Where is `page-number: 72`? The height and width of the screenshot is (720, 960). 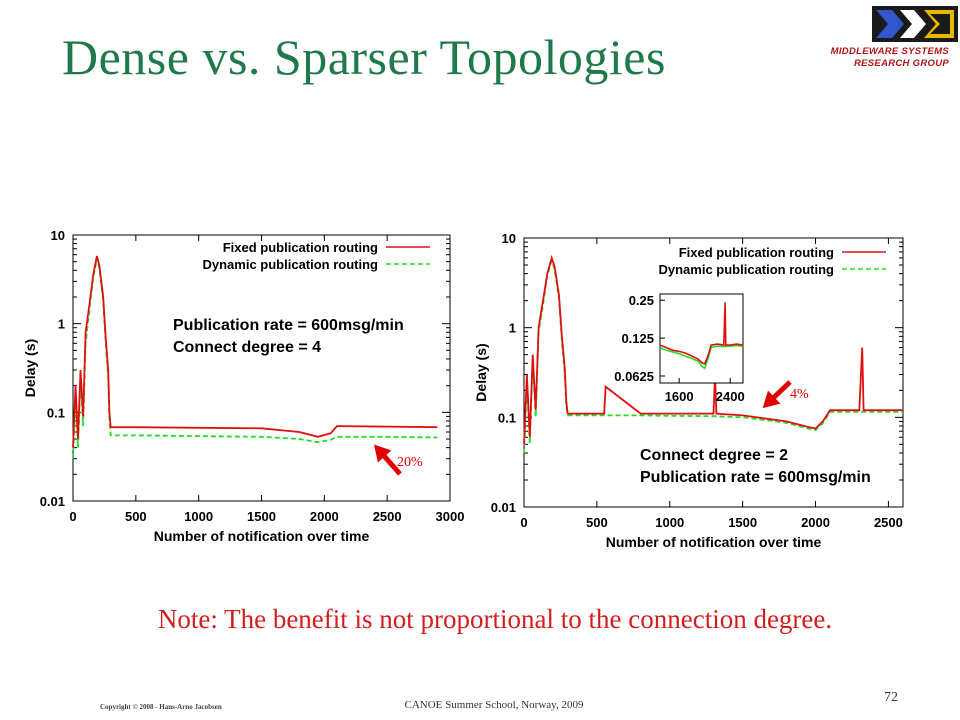
page-number: 72 is located at coordinates (891, 697).